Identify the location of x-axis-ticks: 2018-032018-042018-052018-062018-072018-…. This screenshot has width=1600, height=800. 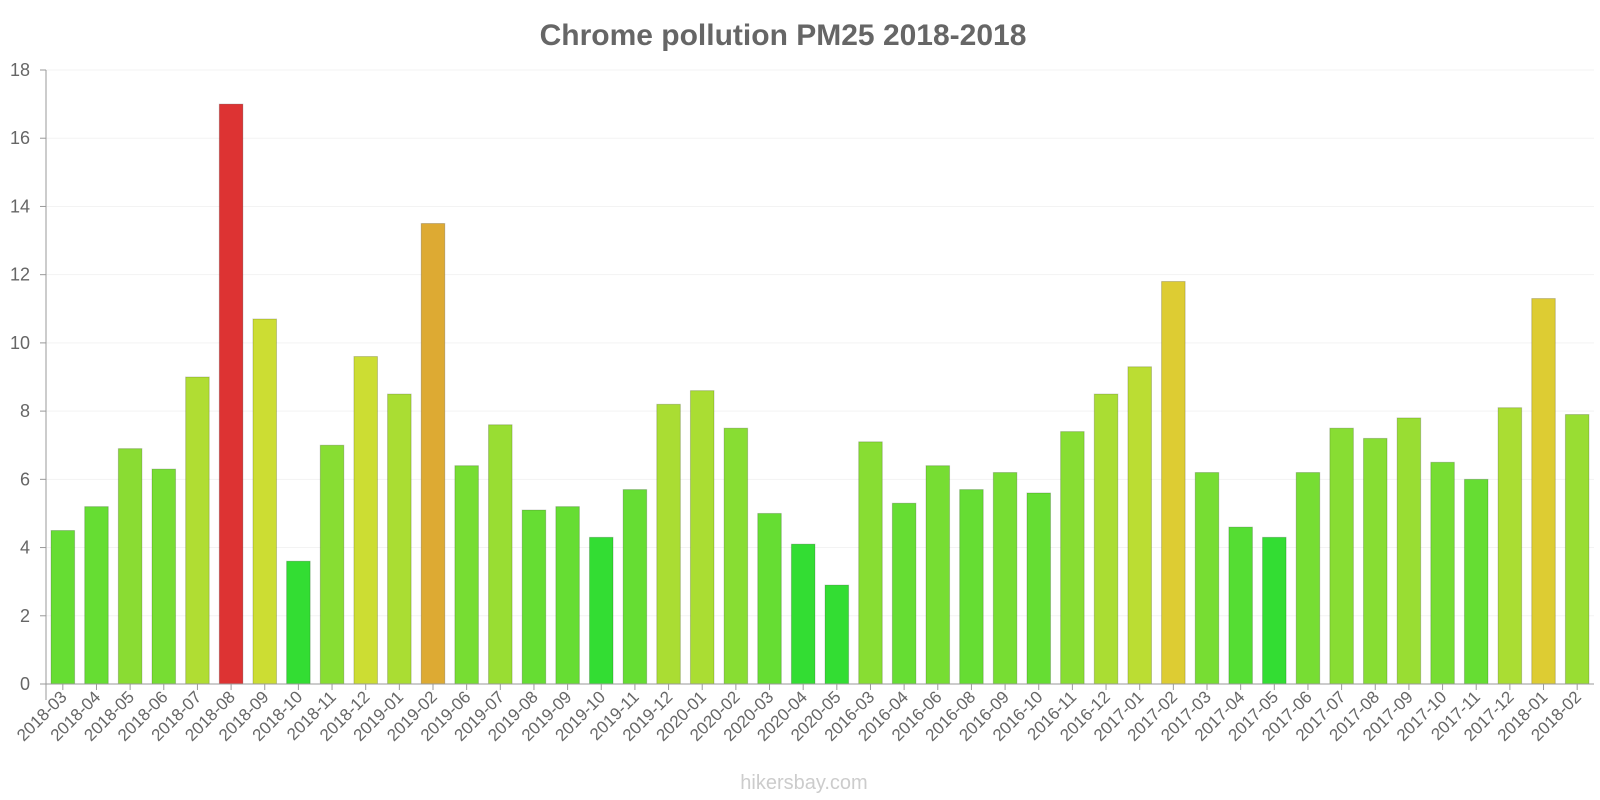
(799, 714).